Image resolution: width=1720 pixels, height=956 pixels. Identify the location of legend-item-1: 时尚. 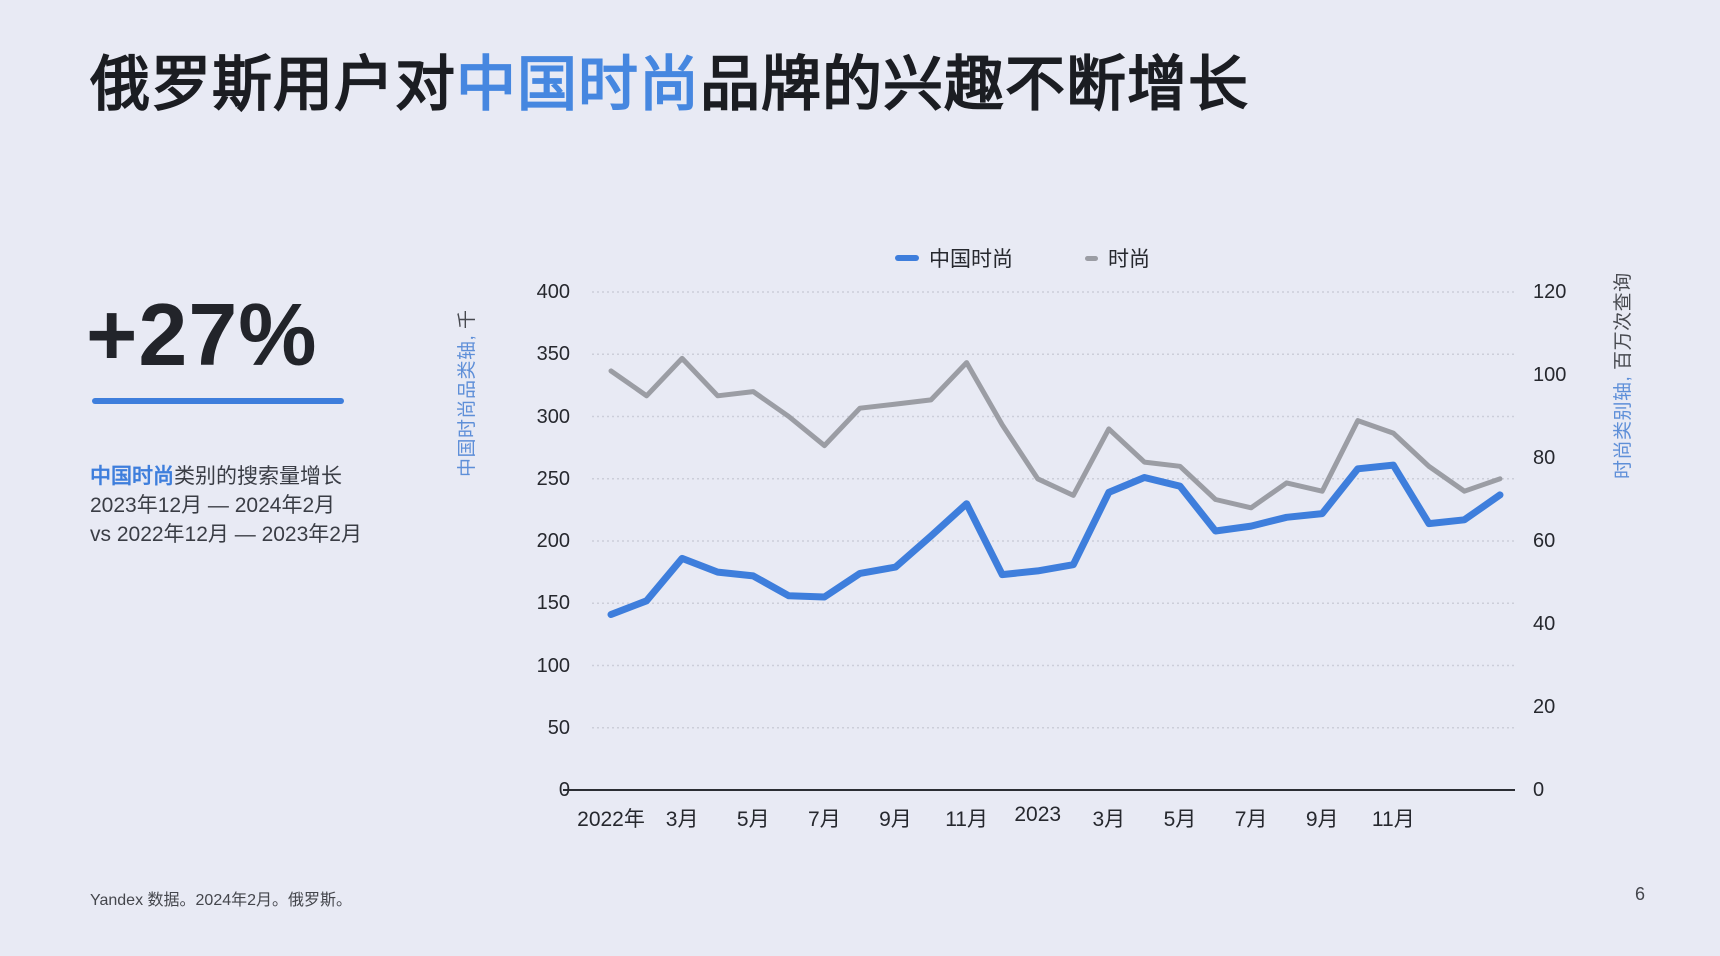
(1117, 258).